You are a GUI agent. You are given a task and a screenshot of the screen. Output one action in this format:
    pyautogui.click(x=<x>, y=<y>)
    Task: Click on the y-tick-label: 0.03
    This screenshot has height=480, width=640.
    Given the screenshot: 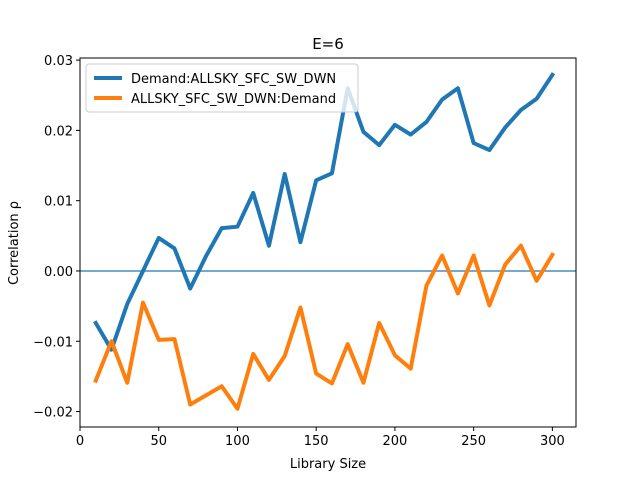 What is the action you would take?
    pyautogui.click(x=58, y=61)
    